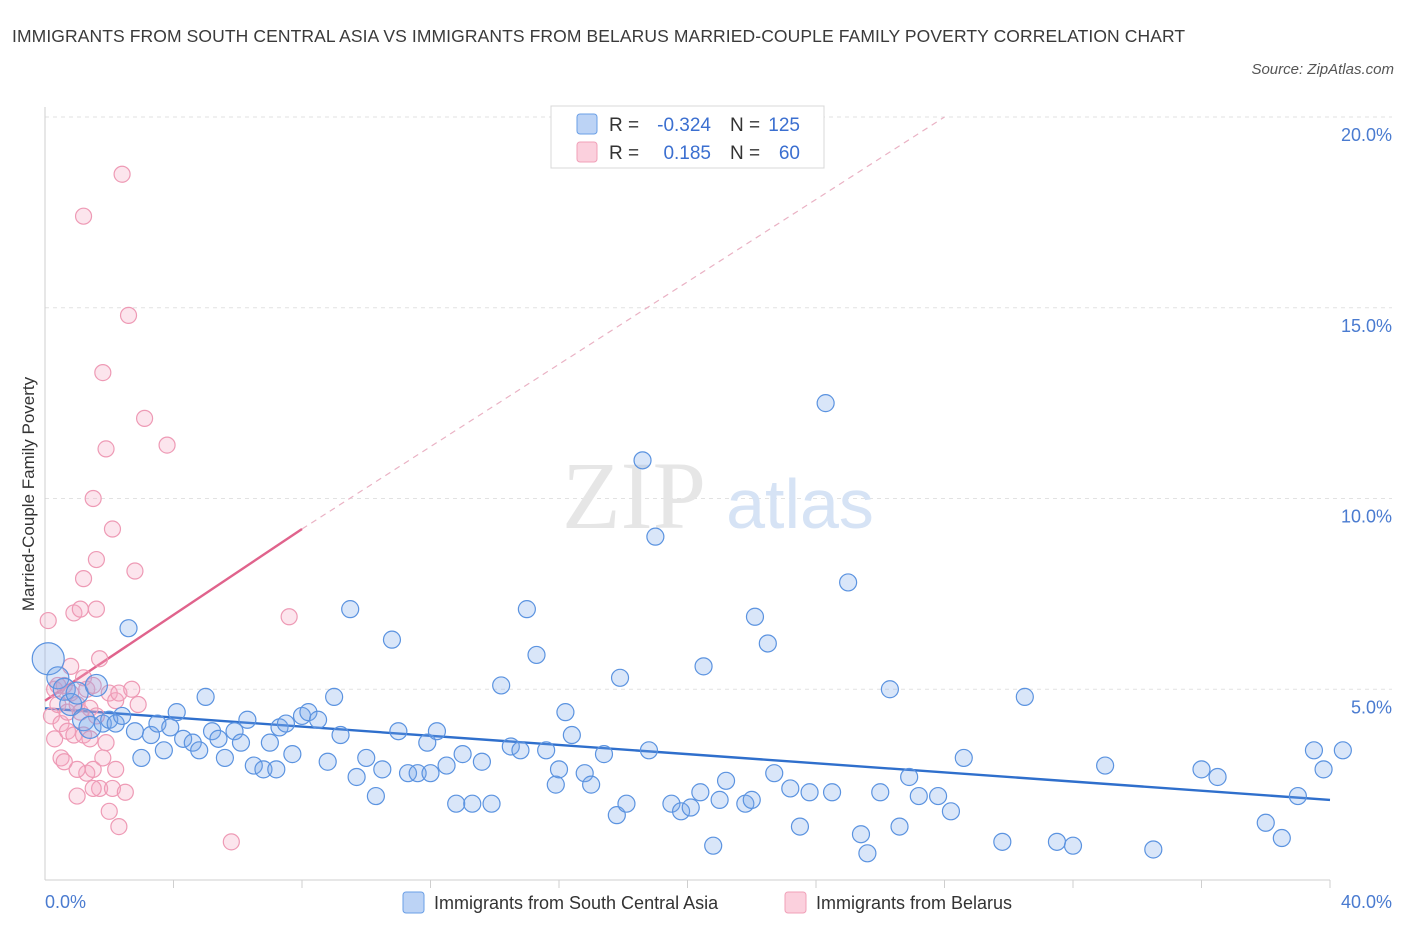  What do you see at coordinates (587, 152) in the screenshot?
I see `legend-swatch-pink` at bounding box center [587, 152].